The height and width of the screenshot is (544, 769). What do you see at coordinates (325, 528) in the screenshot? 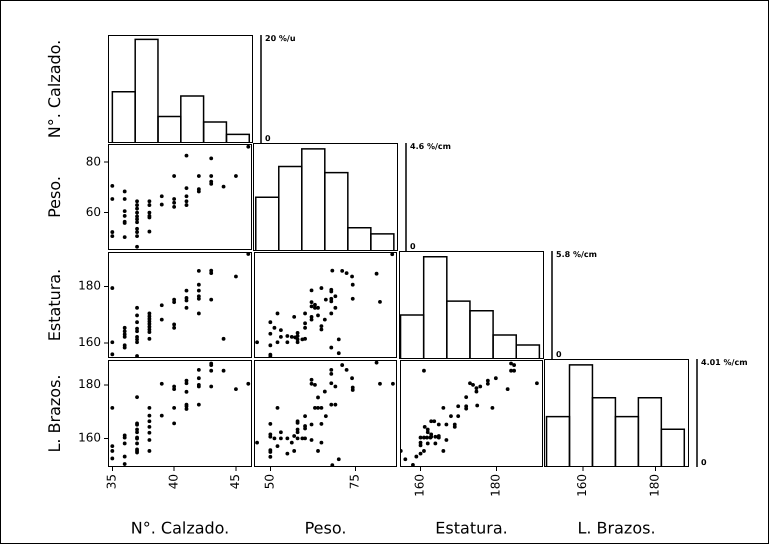
I see `x-axis-title: Peso.` at bounding box center [325, 528].